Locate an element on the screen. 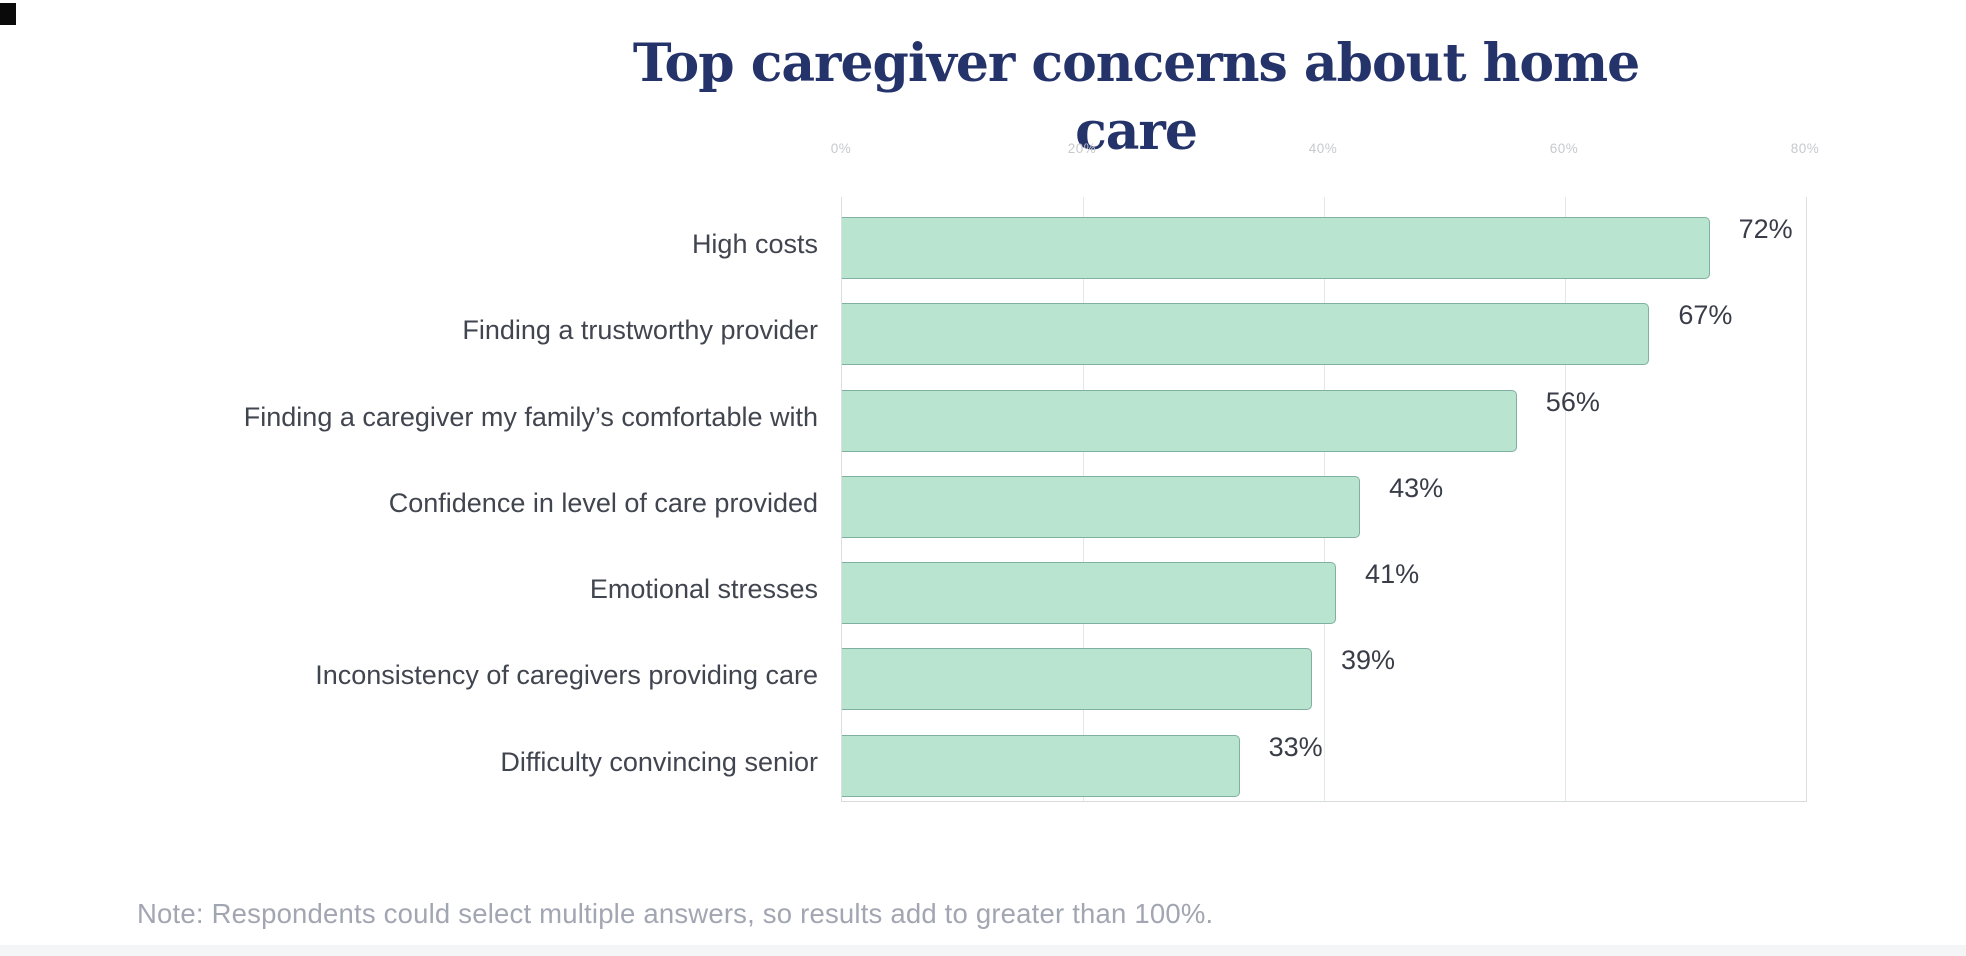 The width and height of the screenshot is (1966, 956). category-label-row: High costs is located at coordinates (409, 240).